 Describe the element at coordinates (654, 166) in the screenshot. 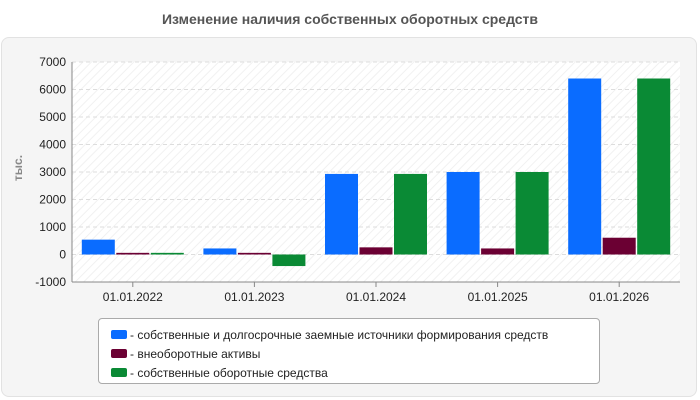

I see `bar-01.01.2026-series-2` at that location.